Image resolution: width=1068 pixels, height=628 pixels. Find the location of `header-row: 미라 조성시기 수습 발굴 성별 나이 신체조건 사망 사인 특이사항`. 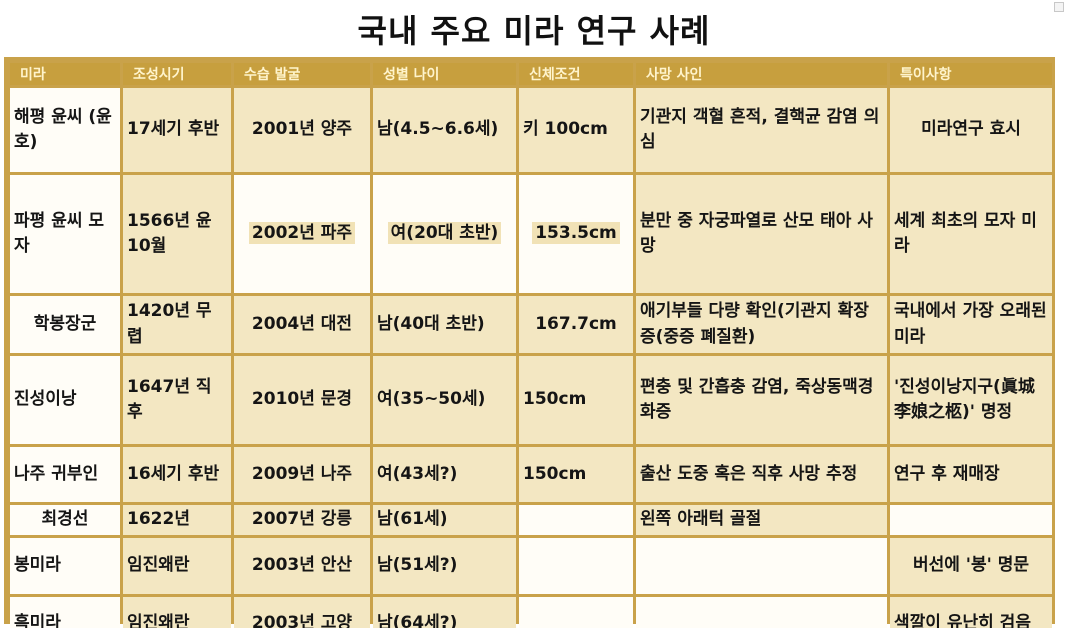

header-row: 미라 조성시기 수습 발굴 성별 나이 신체조건 사망 사인 특이사항 is located at coordinates (531, 74).